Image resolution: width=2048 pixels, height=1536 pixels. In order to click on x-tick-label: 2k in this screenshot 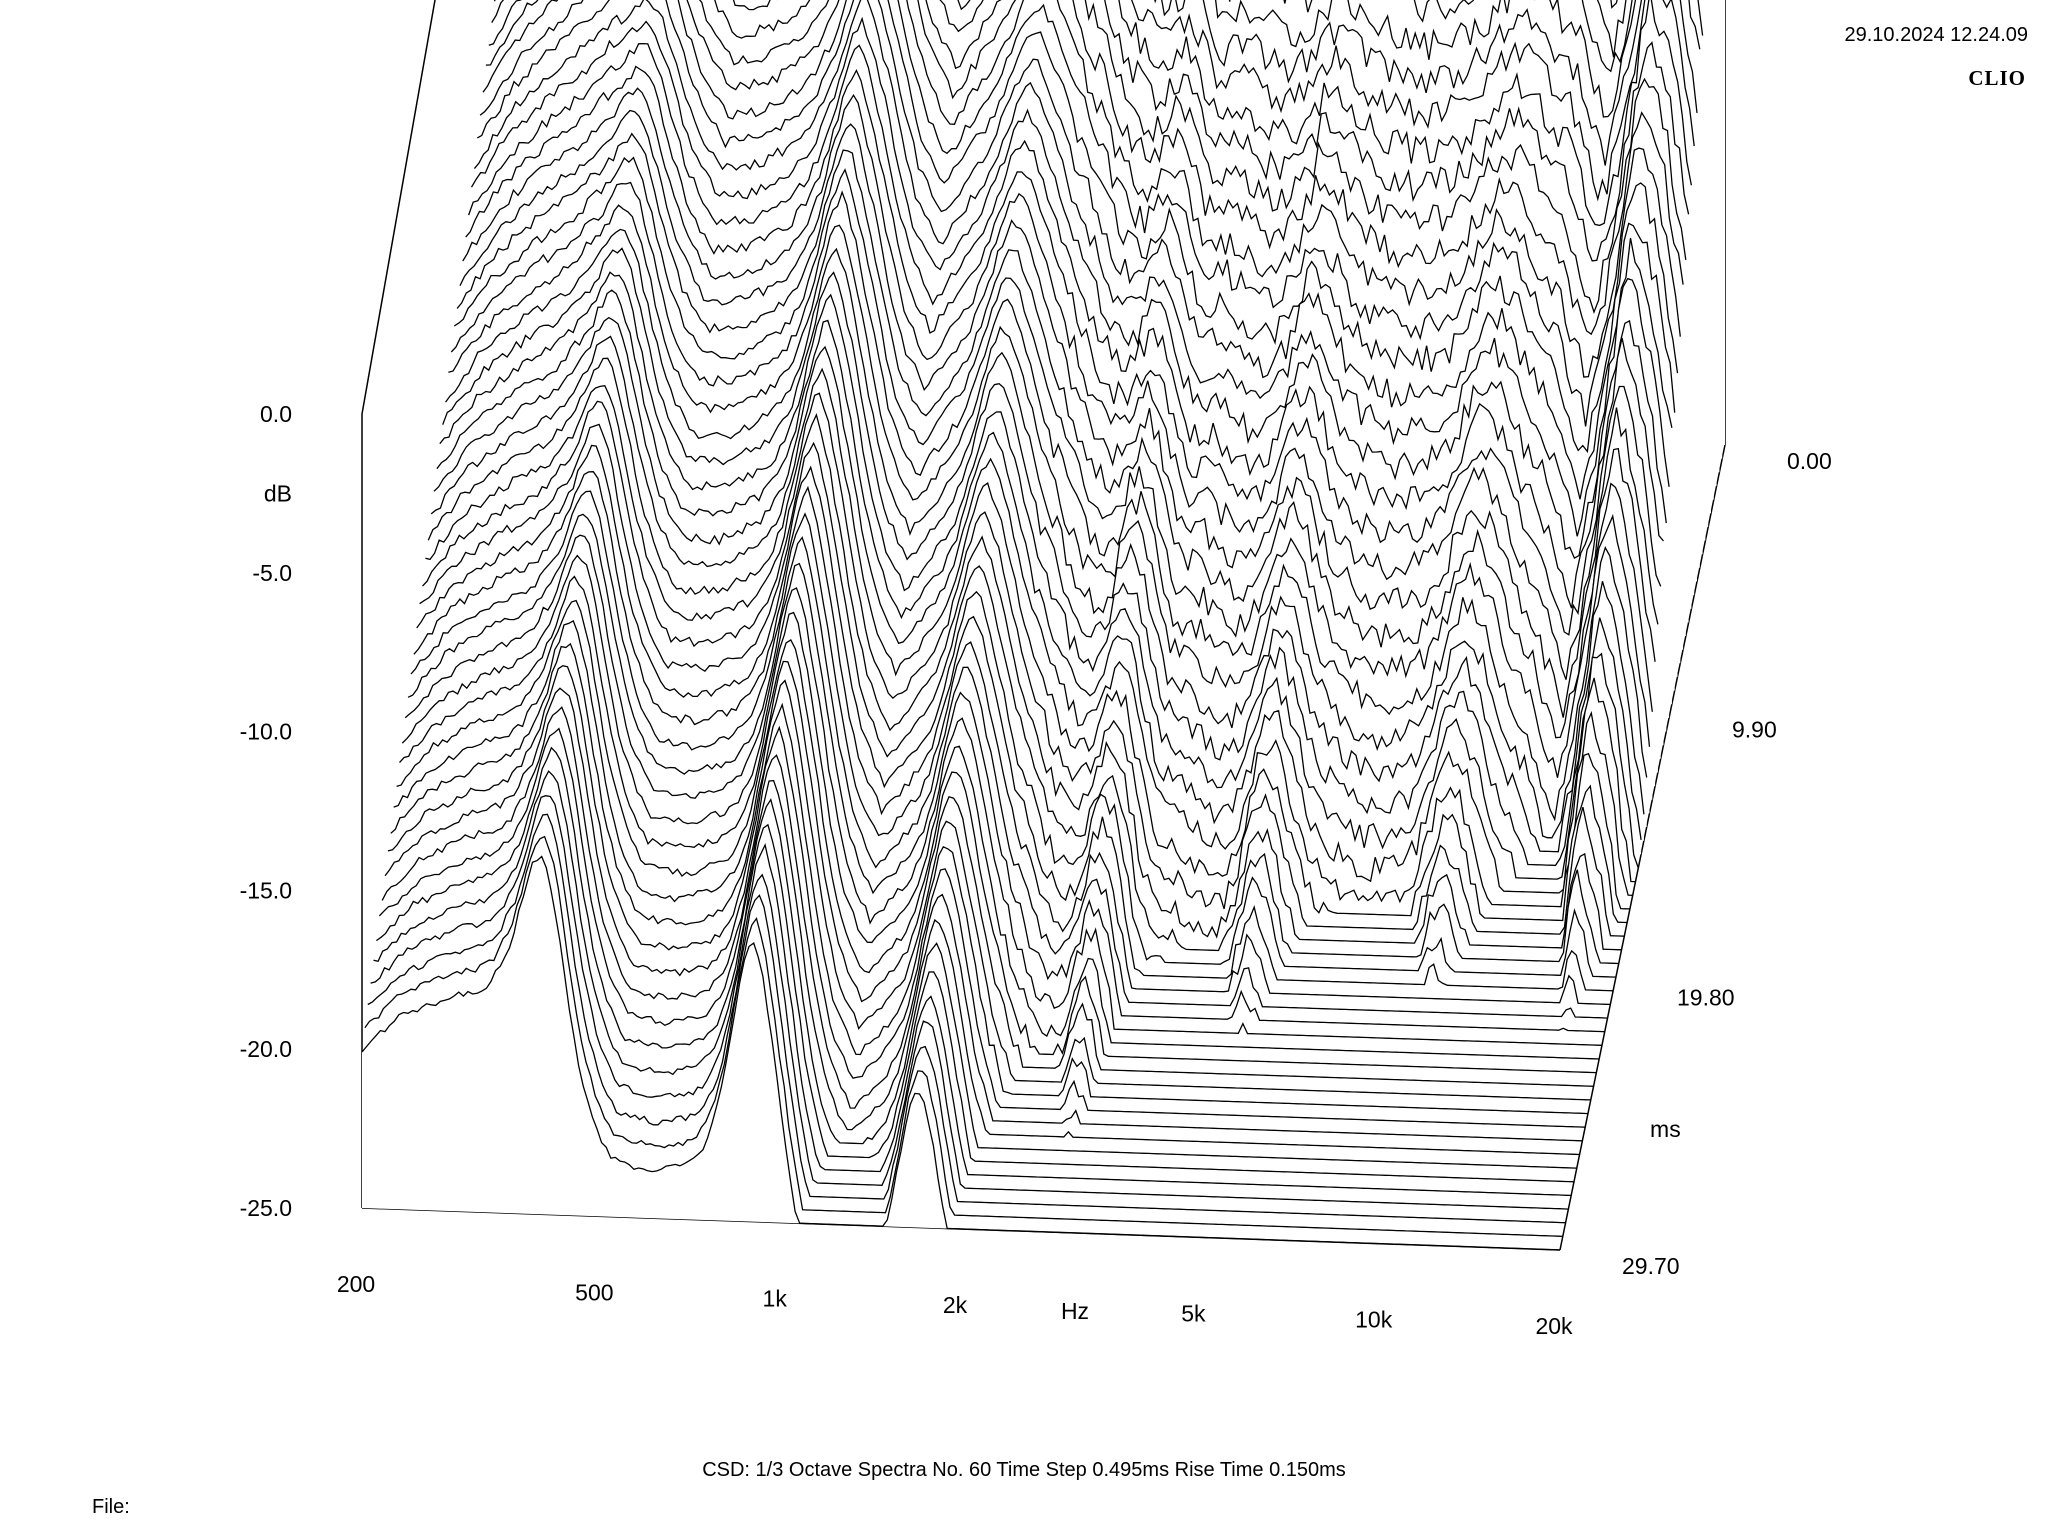, I will do `click(955, 1305)`.